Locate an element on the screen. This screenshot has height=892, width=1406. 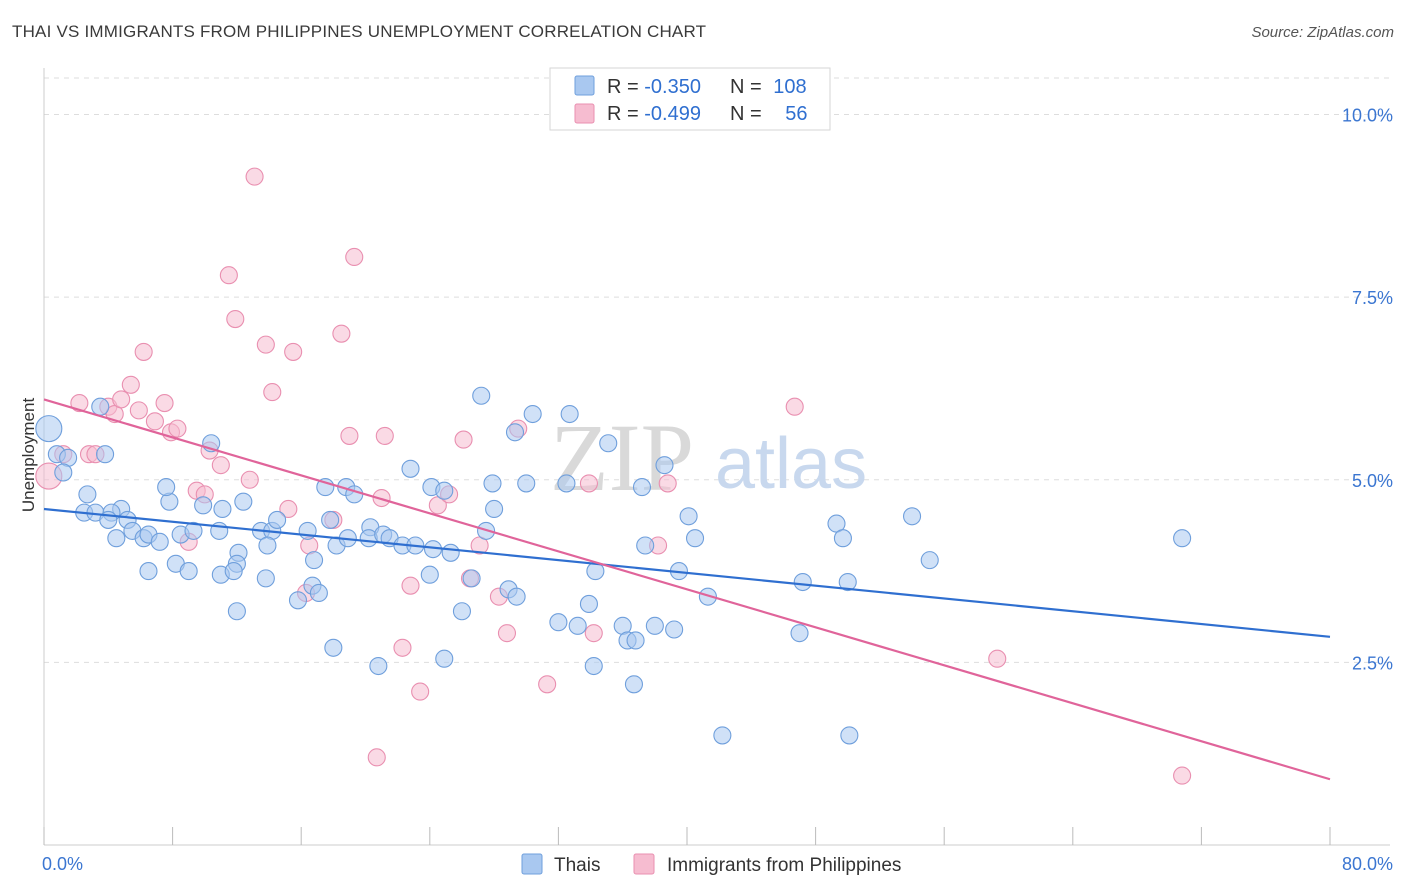
watermark: ZIP atlas is located at coordinates (708, 457).